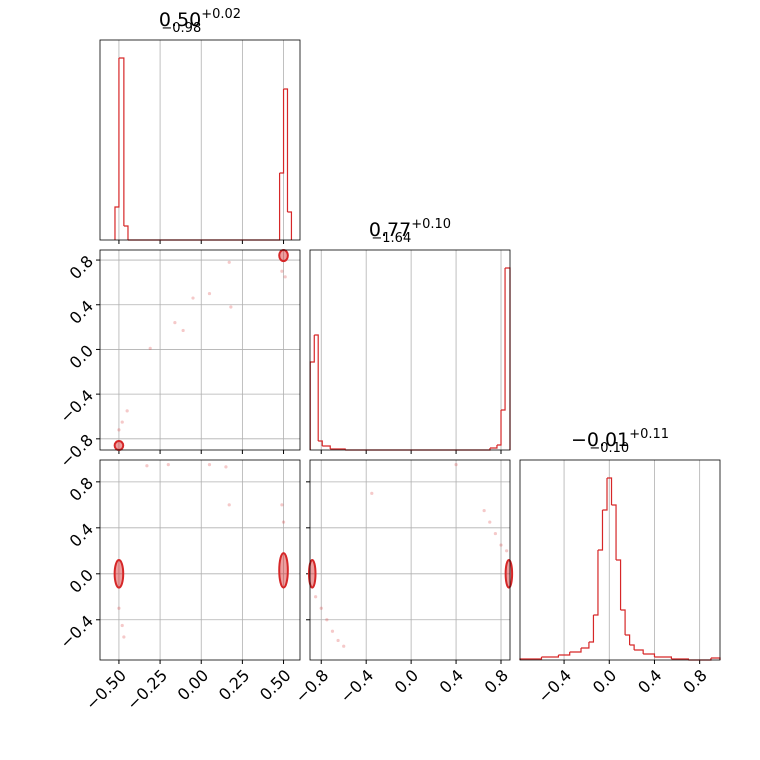  I want to click on x-tick-label: −0.8, so click(311, 686).